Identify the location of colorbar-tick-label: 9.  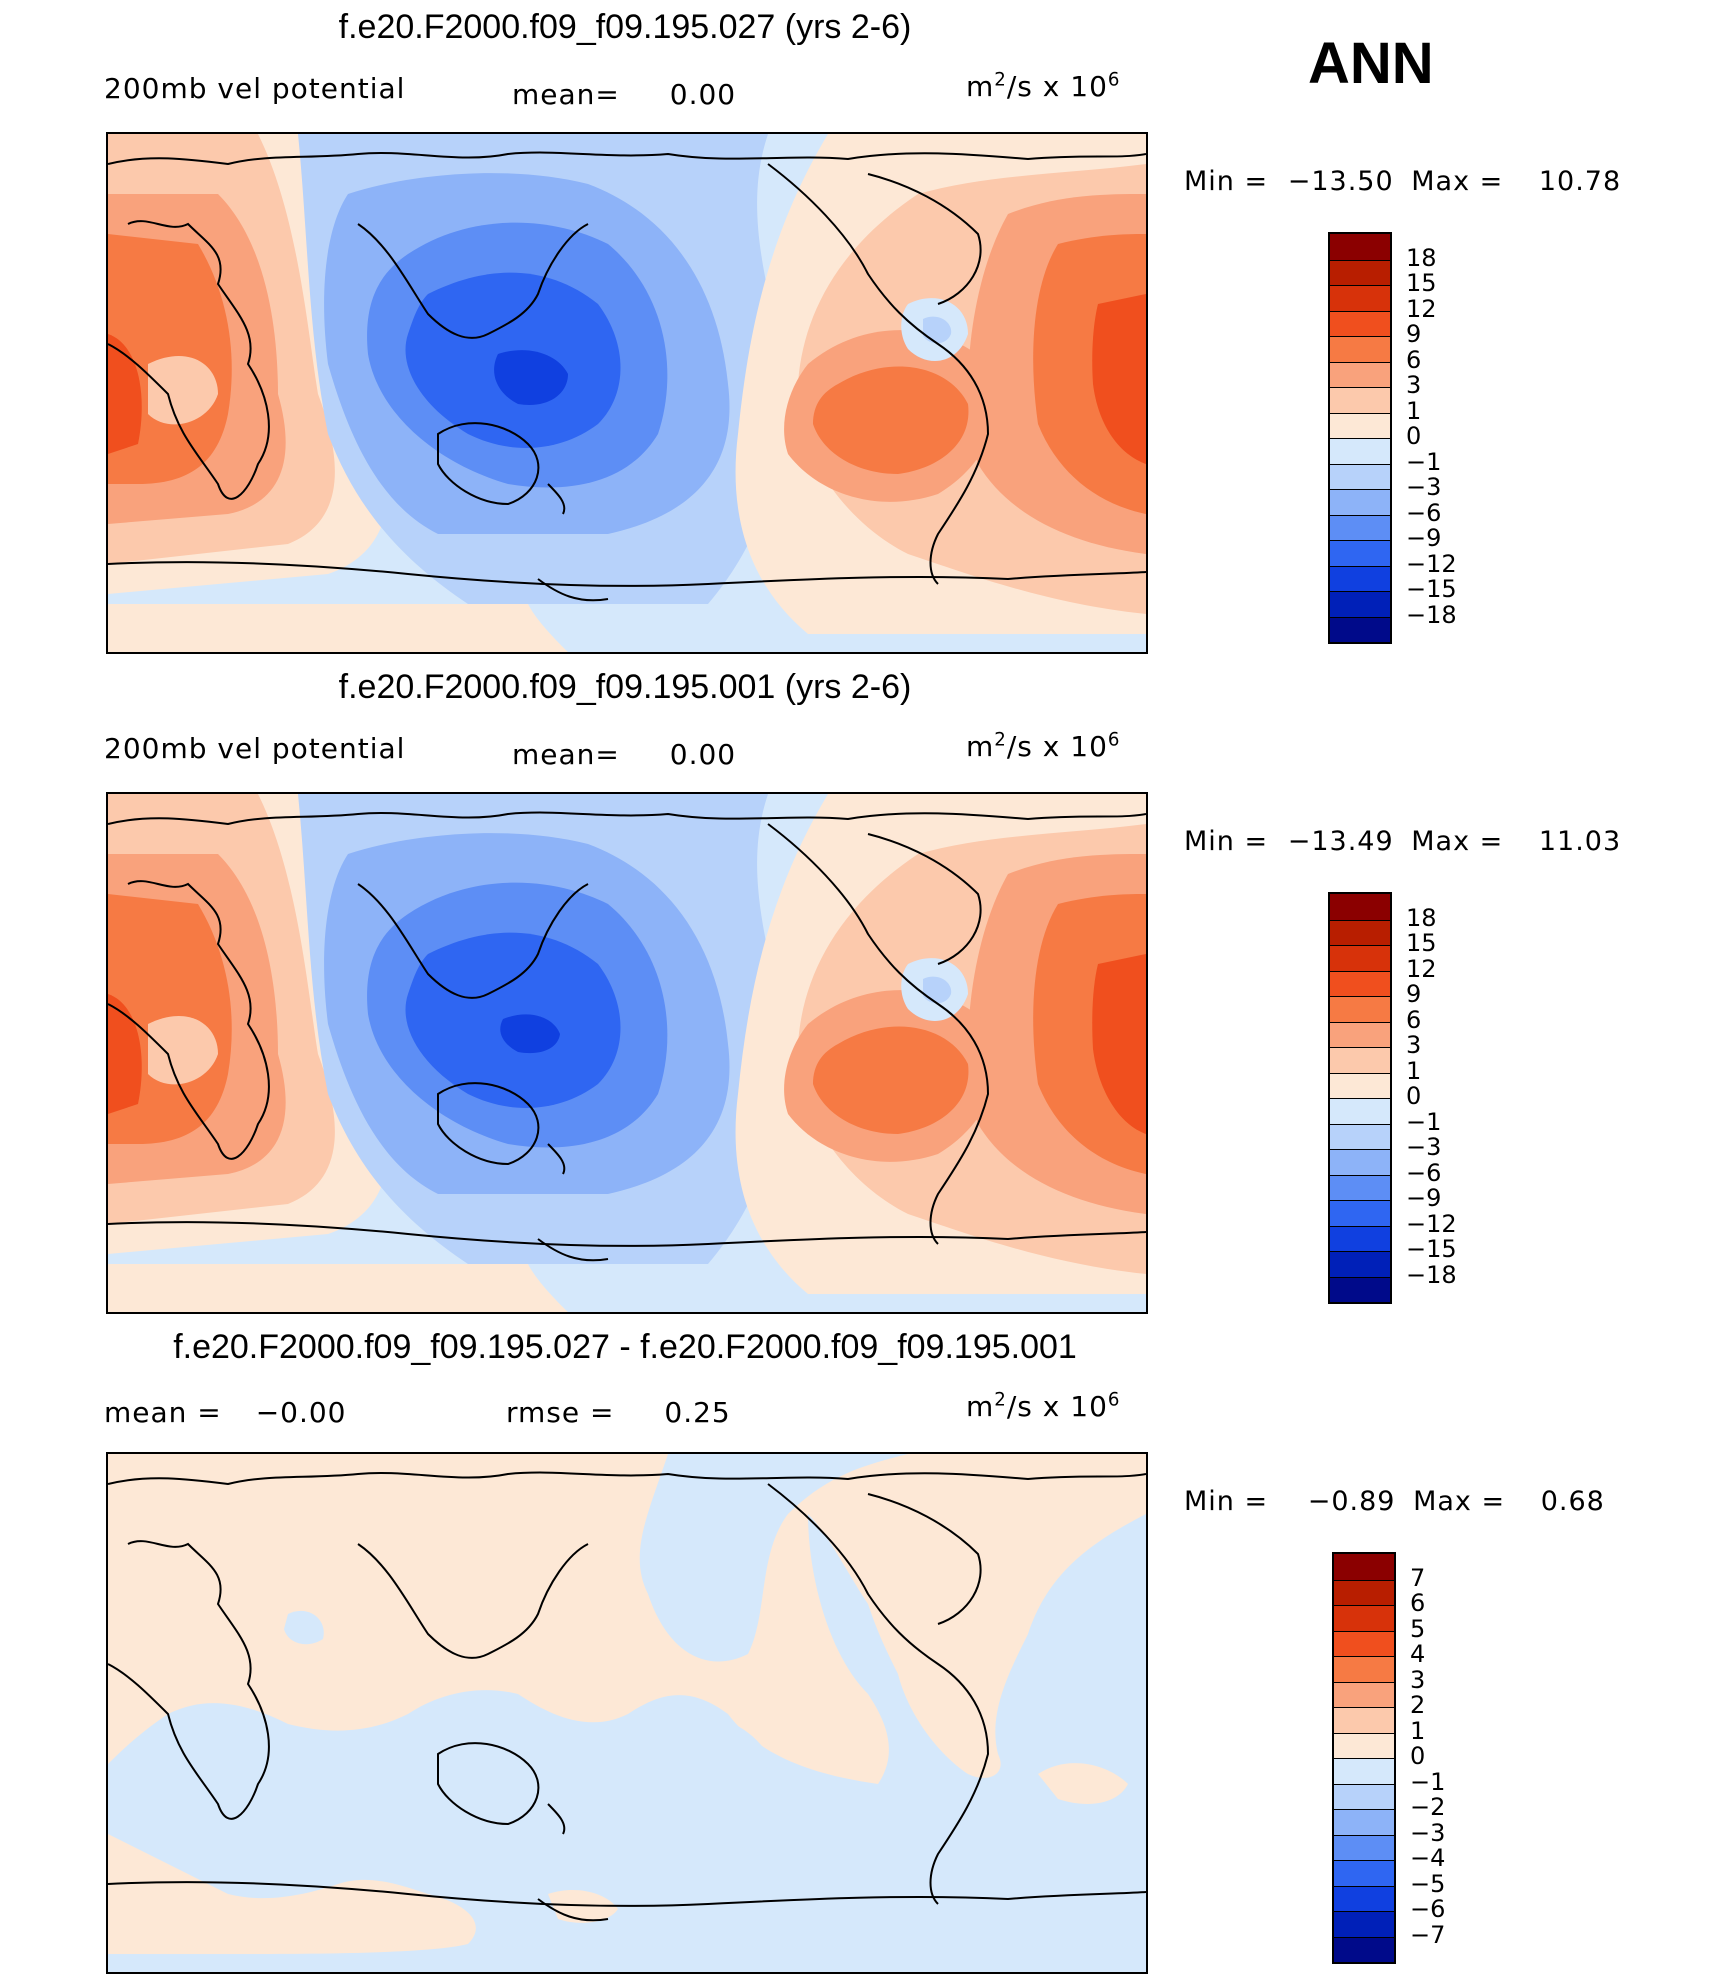
(1414, 334).